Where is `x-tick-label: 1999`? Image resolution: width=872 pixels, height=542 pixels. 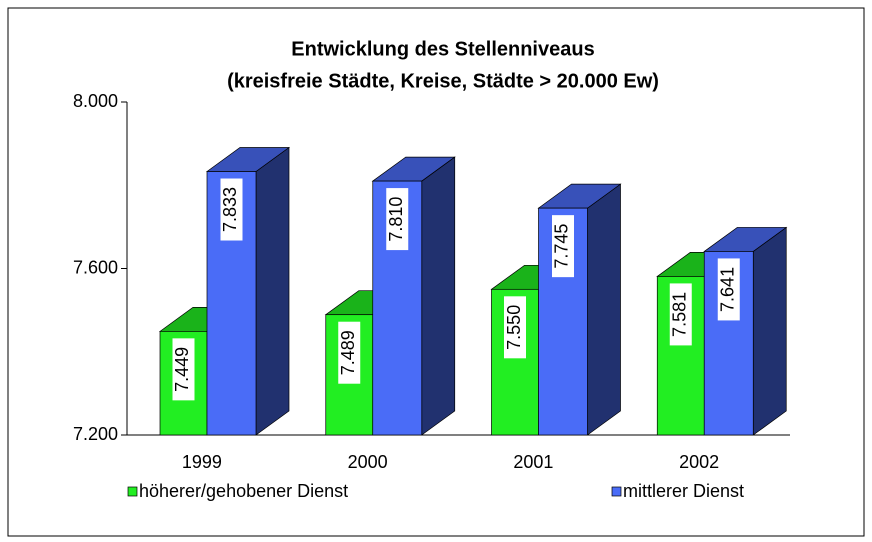 x-tick-label: 1999 is located at coordinates (202, 462).